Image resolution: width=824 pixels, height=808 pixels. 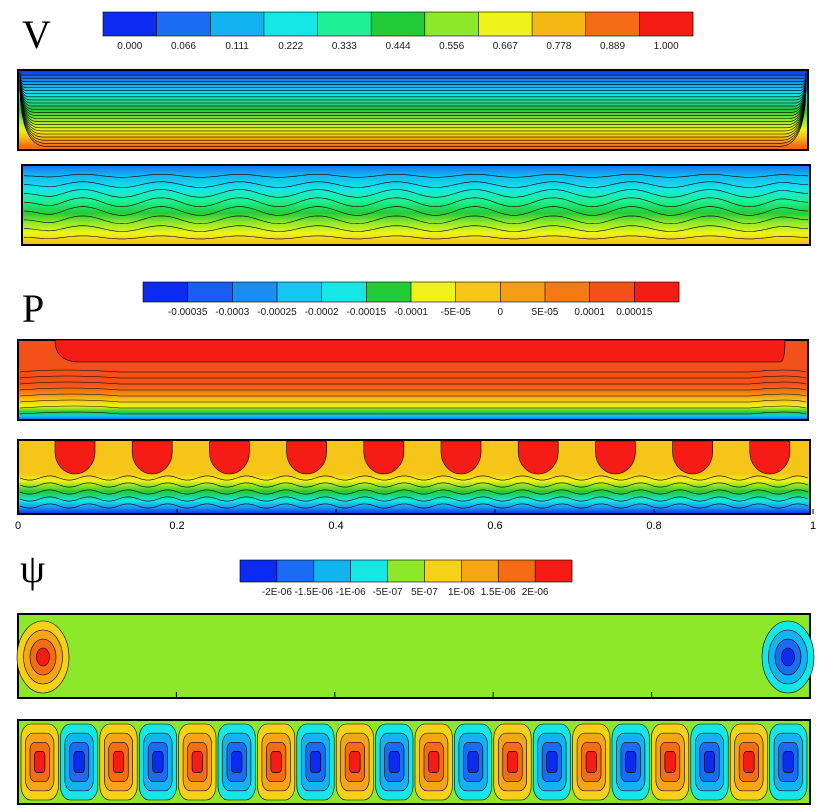 What do you see at coordinates (424, 592) in the screenshot?
I see `colorbar-label: 5E-07` at bounding box center [424, 592].